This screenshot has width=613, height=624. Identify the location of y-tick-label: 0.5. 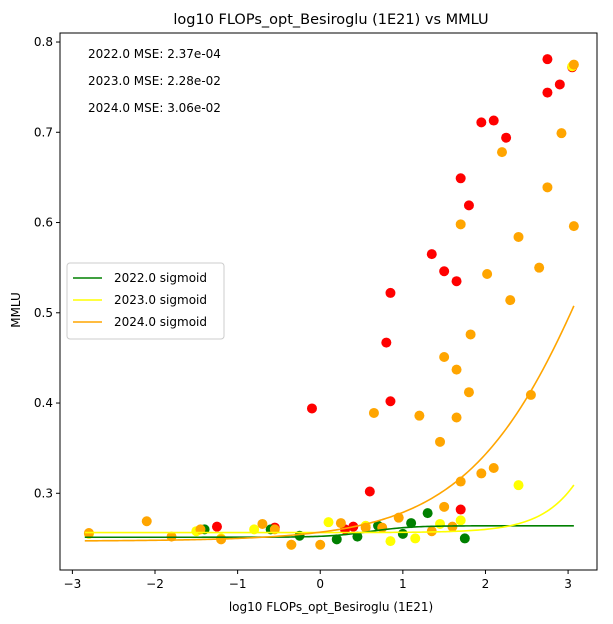
(43, 313).